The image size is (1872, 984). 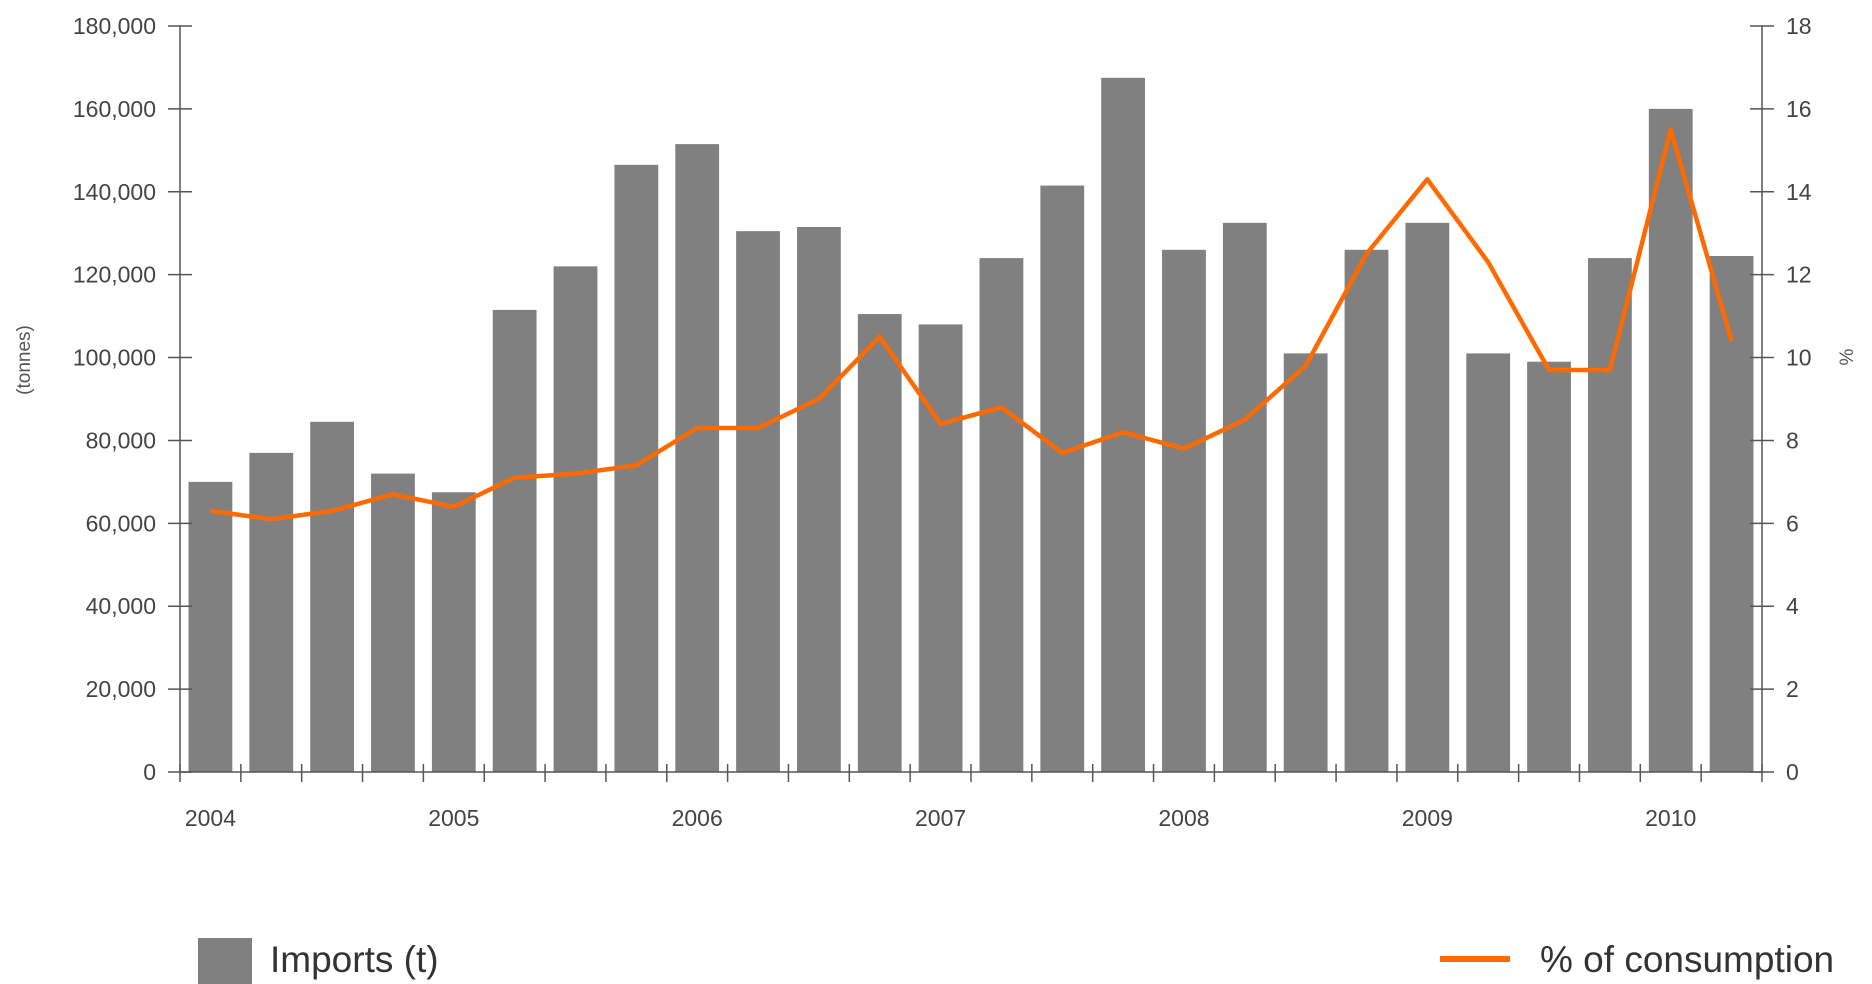 What do you see at coordinates (1427, 818) in the screenshot?
I see `x-tick-label: 2009` at bounding box center [1427, 818].